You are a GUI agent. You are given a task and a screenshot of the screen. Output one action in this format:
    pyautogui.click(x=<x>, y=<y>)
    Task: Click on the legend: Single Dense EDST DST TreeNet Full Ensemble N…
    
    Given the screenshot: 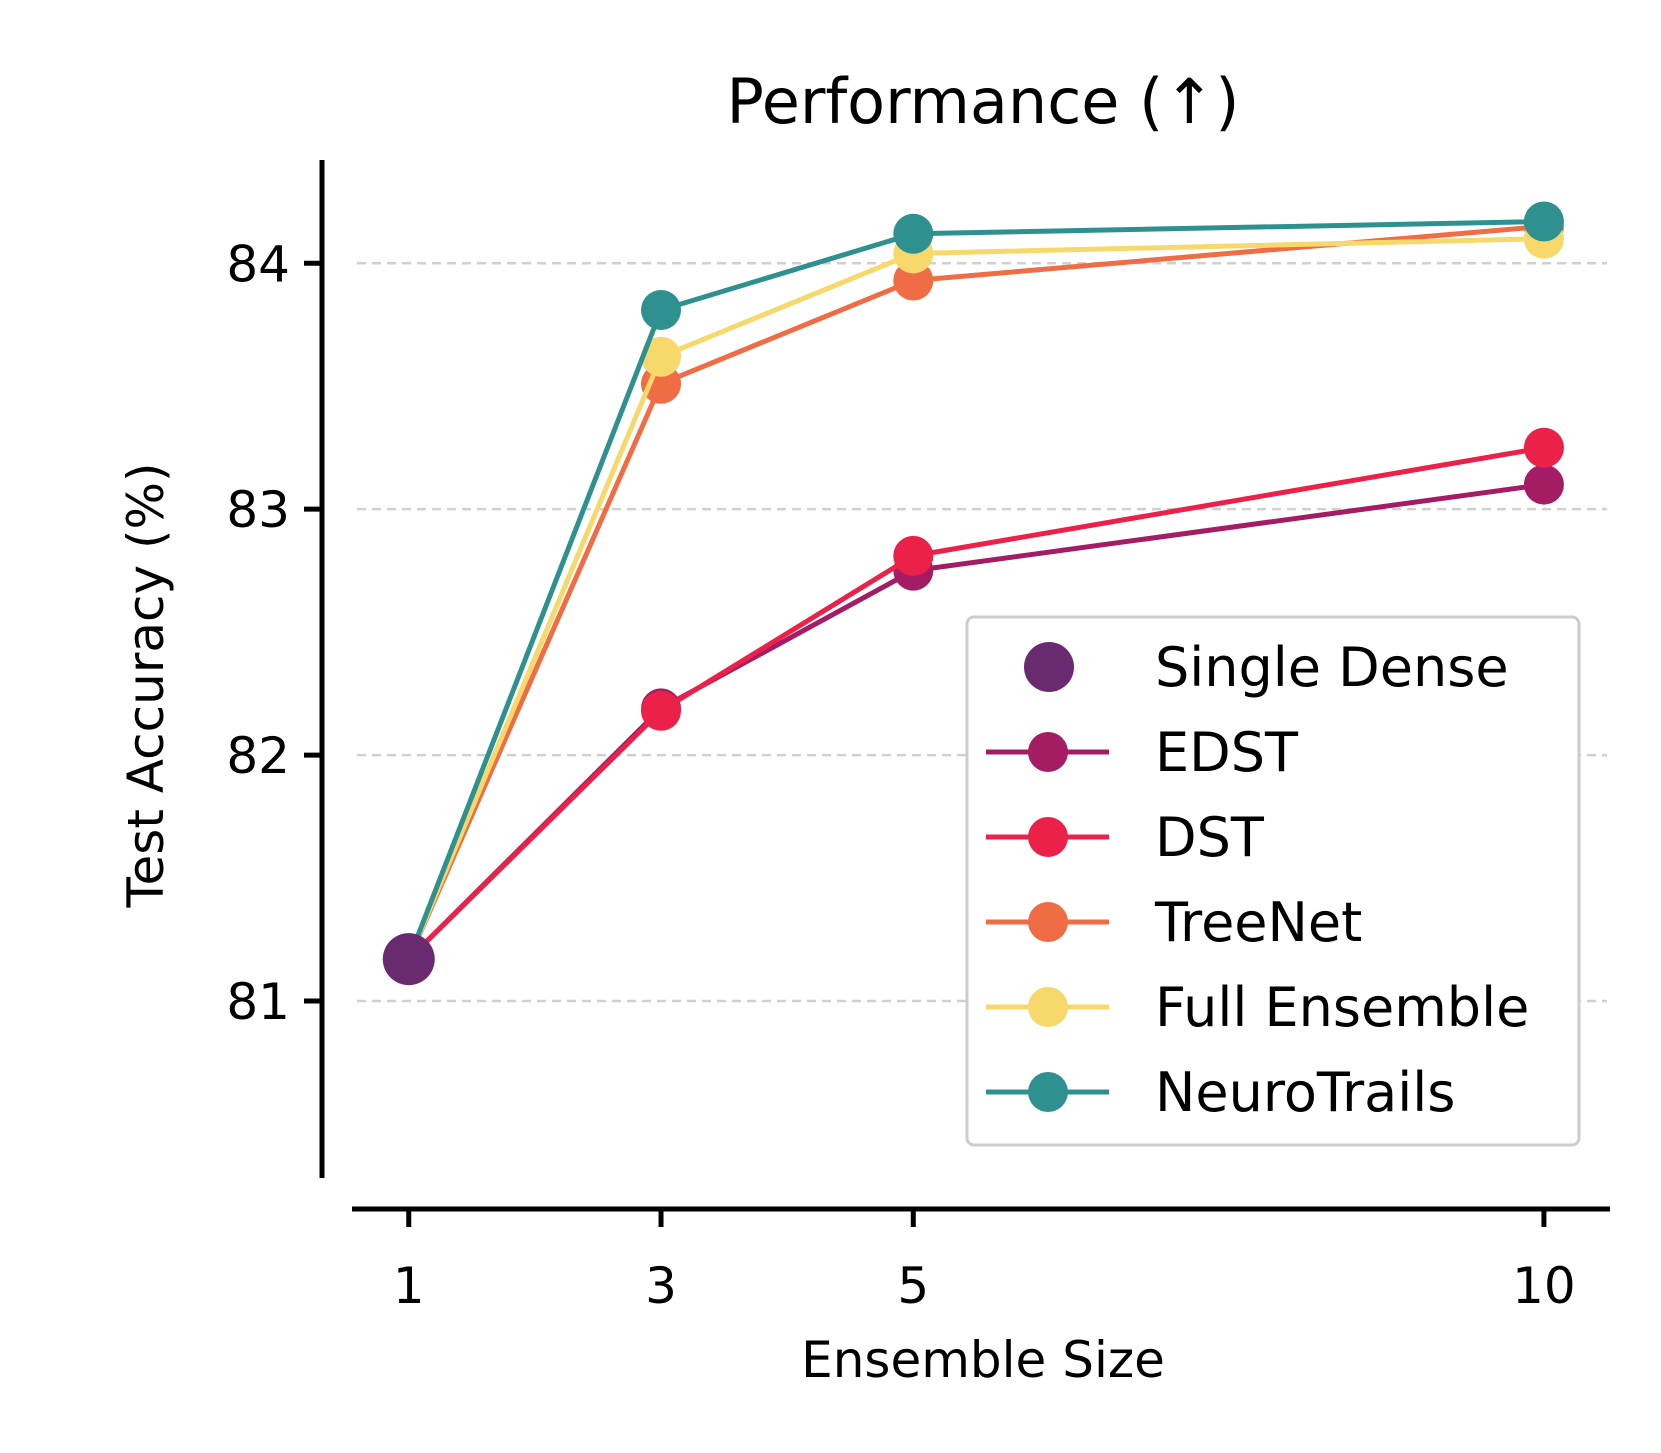 What is the action you would take?
    pyautogui.click(x=1273, y=881)
    